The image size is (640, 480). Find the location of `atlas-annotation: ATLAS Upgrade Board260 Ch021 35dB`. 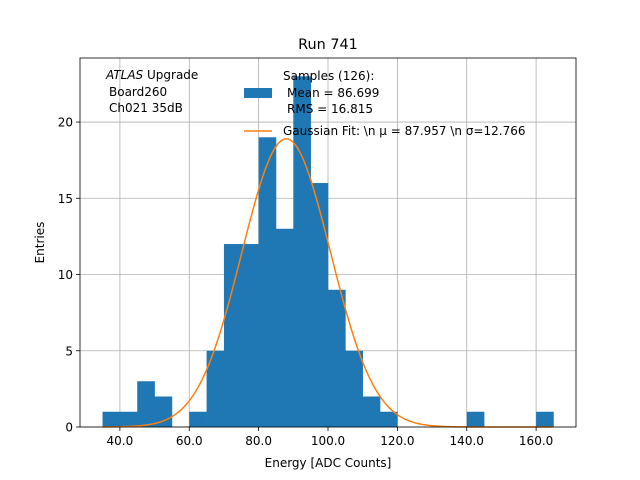

atlas-annotation: ATLAS Upgrade Board260 Ch021 35dB is located at coordinates (151, 91).